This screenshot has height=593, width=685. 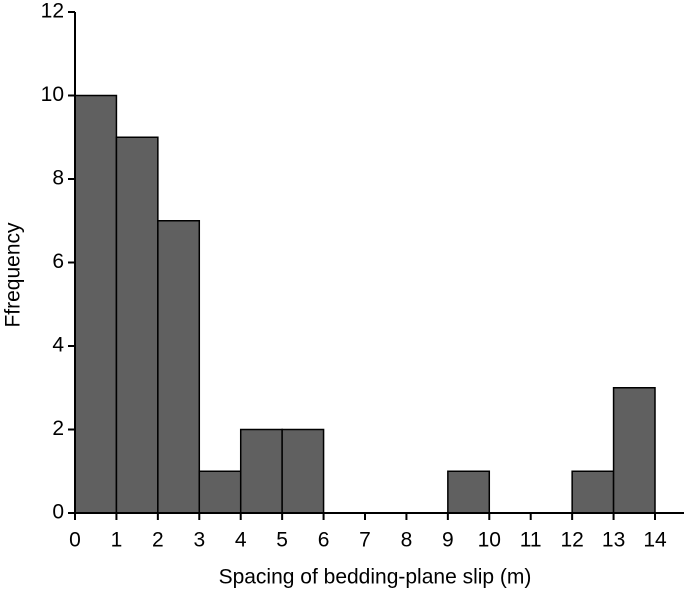 I want to click on y-tick-label: 6, so click(x=58, y=261).